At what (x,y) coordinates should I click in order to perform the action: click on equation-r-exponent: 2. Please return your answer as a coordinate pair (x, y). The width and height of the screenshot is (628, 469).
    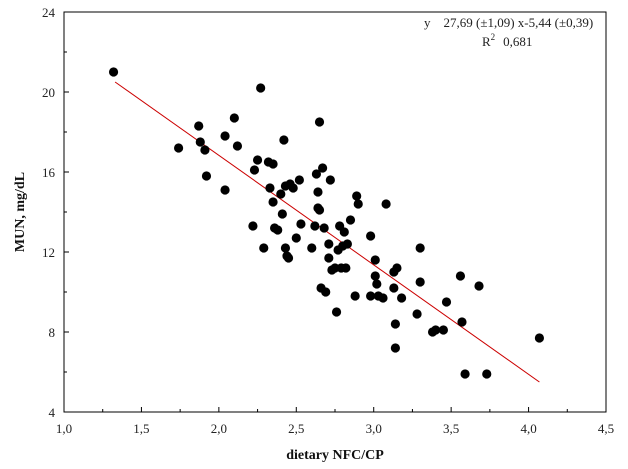
    Looking at the image, I should click on (493, 37).